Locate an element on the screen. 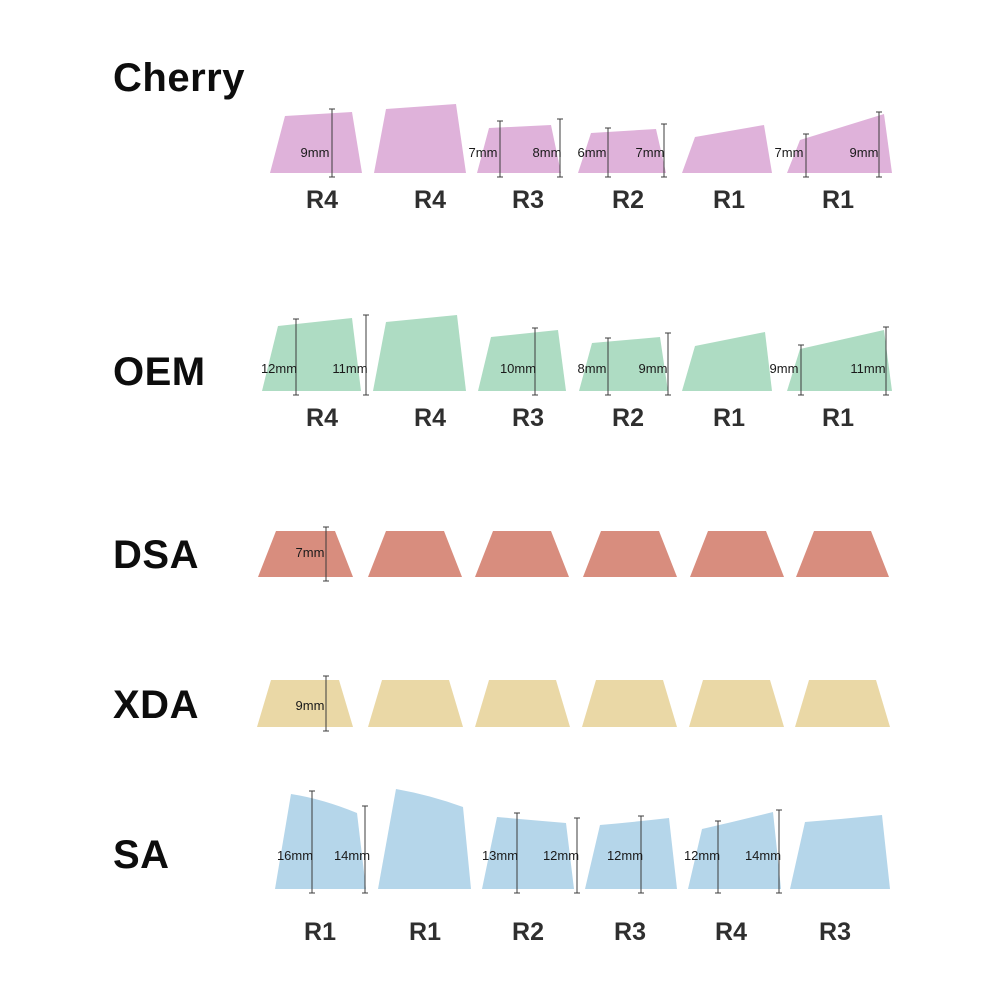 Image resolution: width=1001 pixels, height=1001 pixels. oem-keycap-row is located at coordinates (577, 355).